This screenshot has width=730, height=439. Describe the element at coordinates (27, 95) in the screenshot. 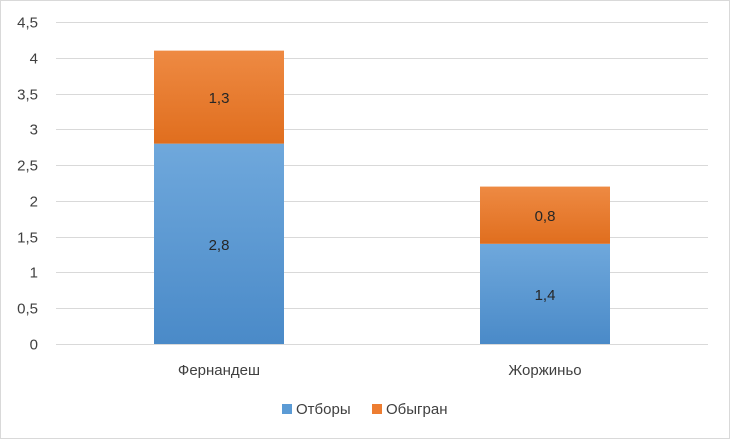

I see `y-tick-label: 3,5` at that location.